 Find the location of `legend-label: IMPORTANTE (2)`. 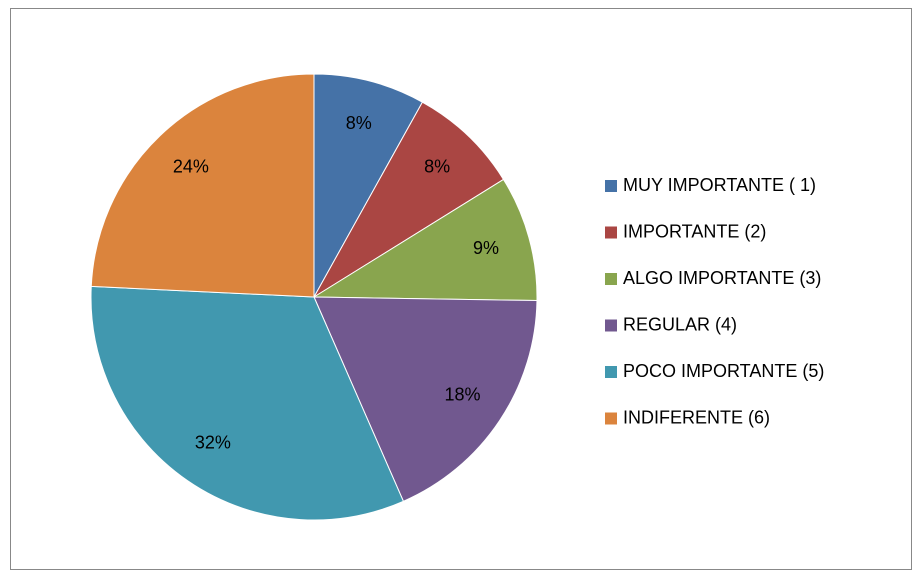

legend-label: IMPORTANTE (2) is located at coordinates (694, 231).